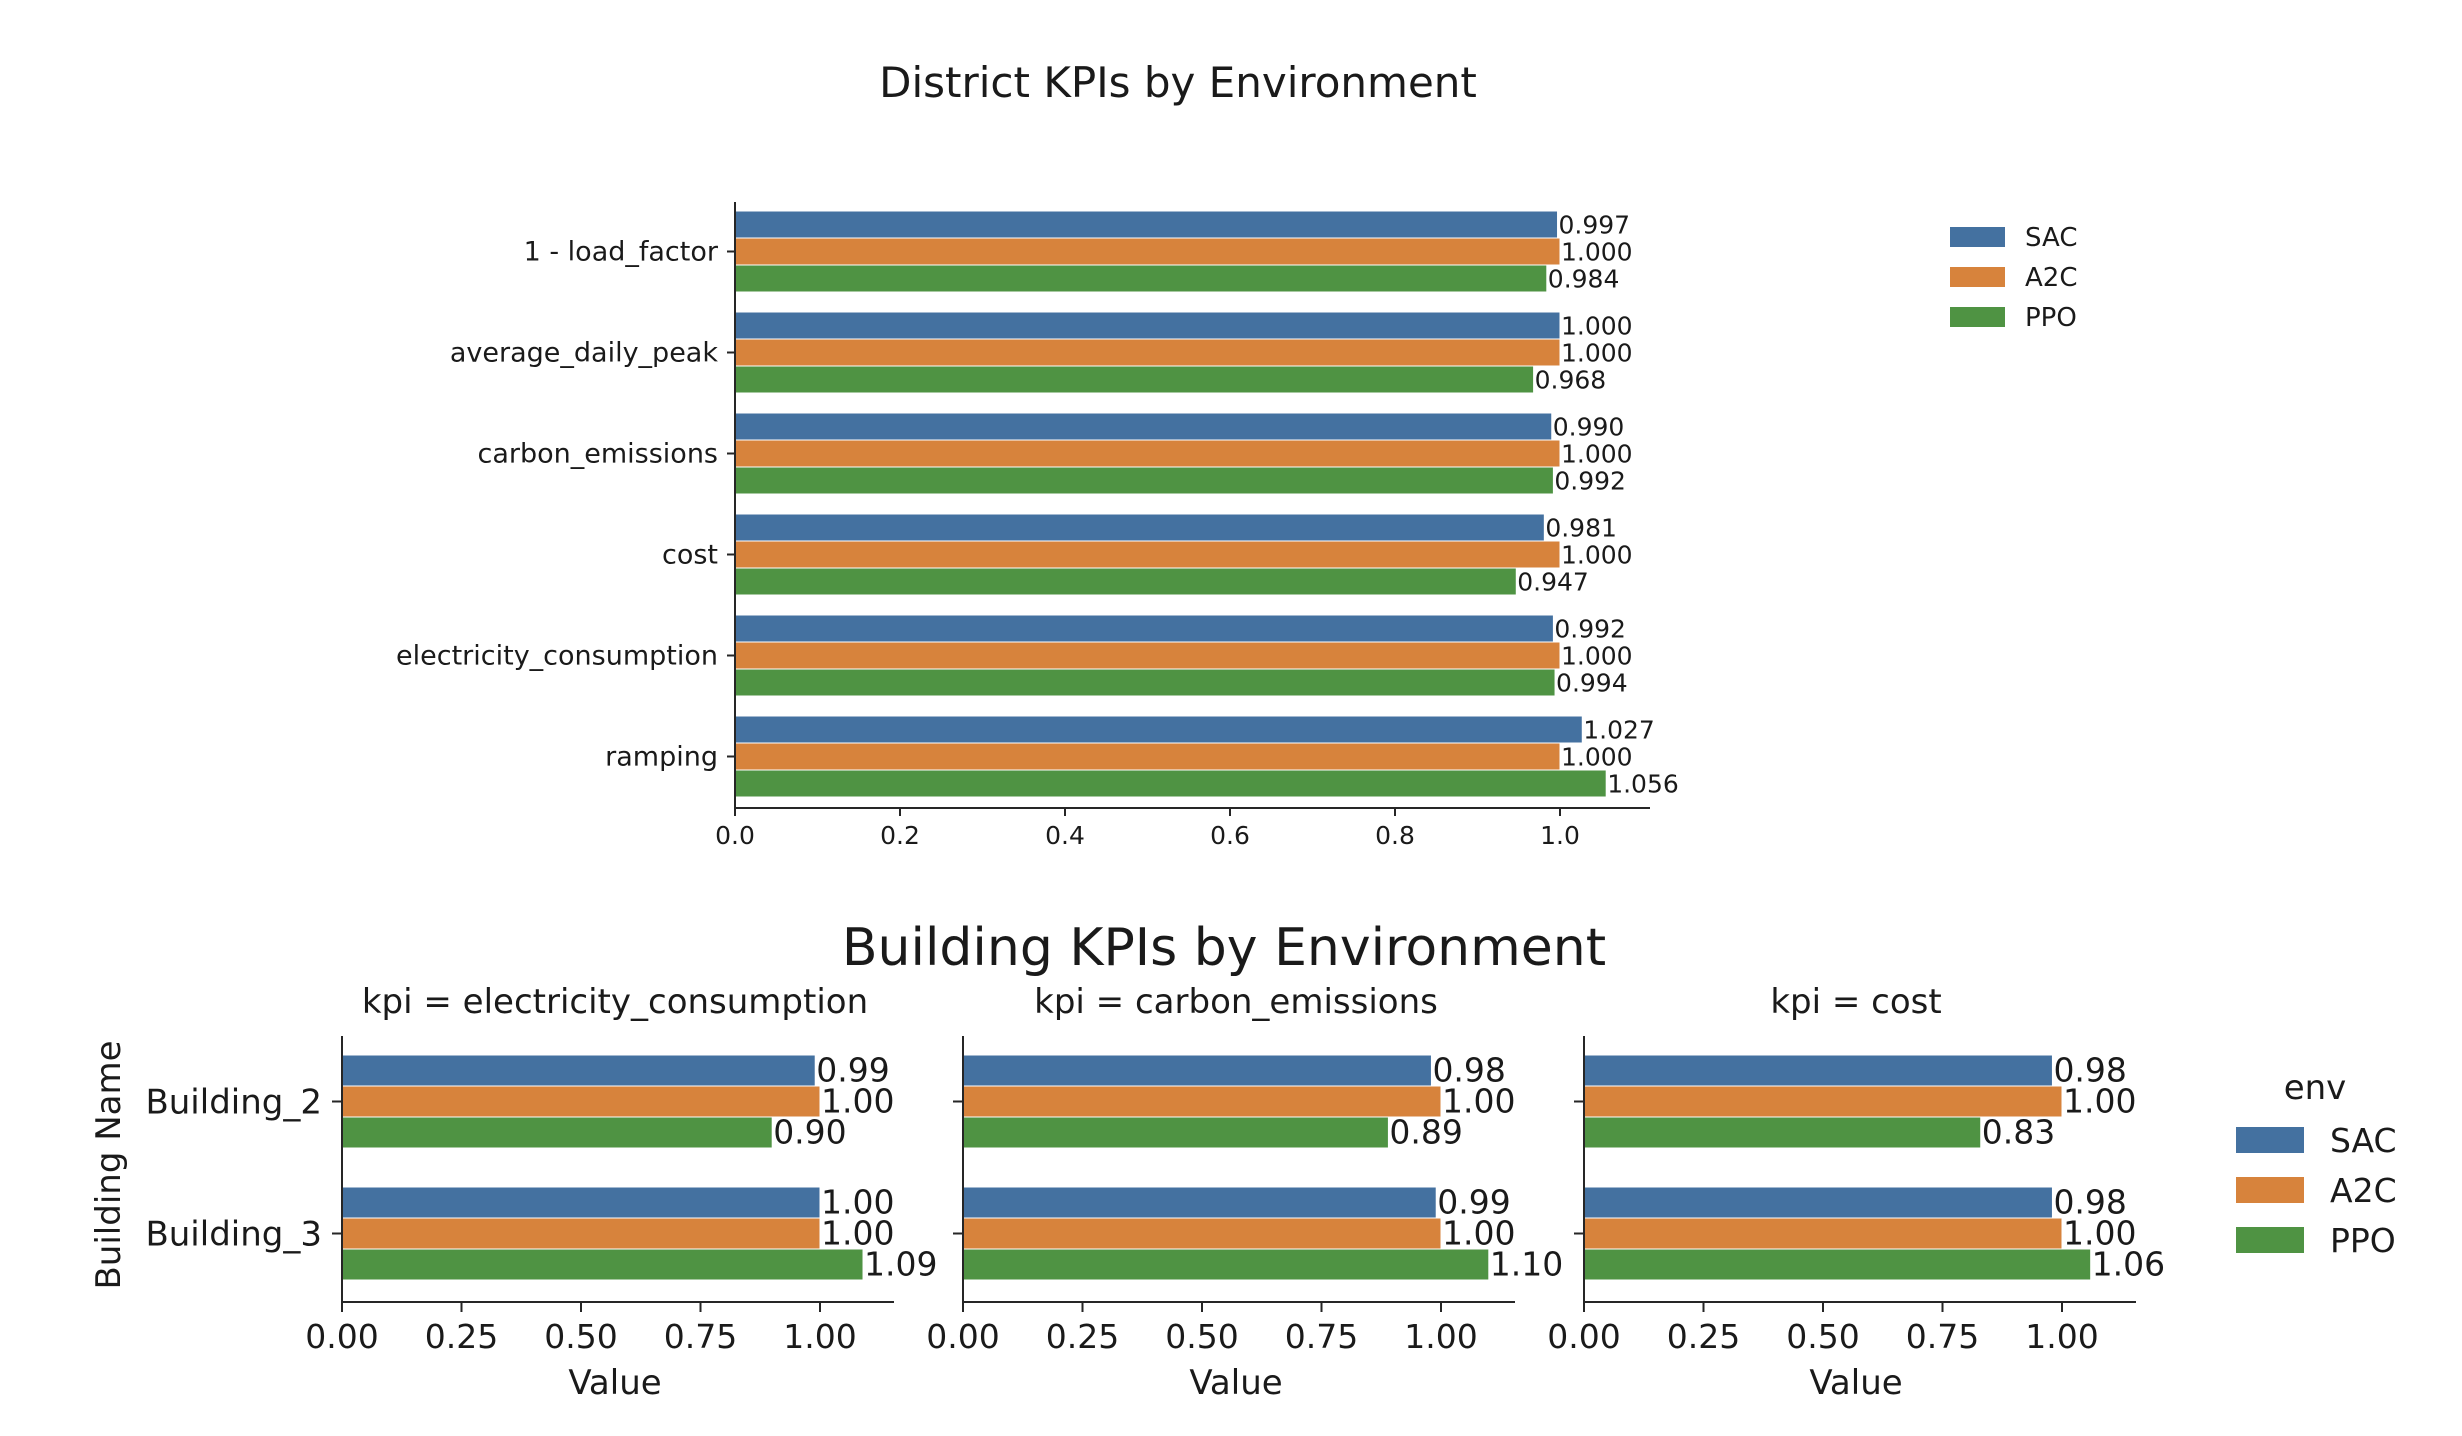 This screenshot has width=2462, height=1436. Describe the element at coordinates (1224, 948) in the screenshot. I see `building-chart-title: Building KPIs by Environment` at that location.